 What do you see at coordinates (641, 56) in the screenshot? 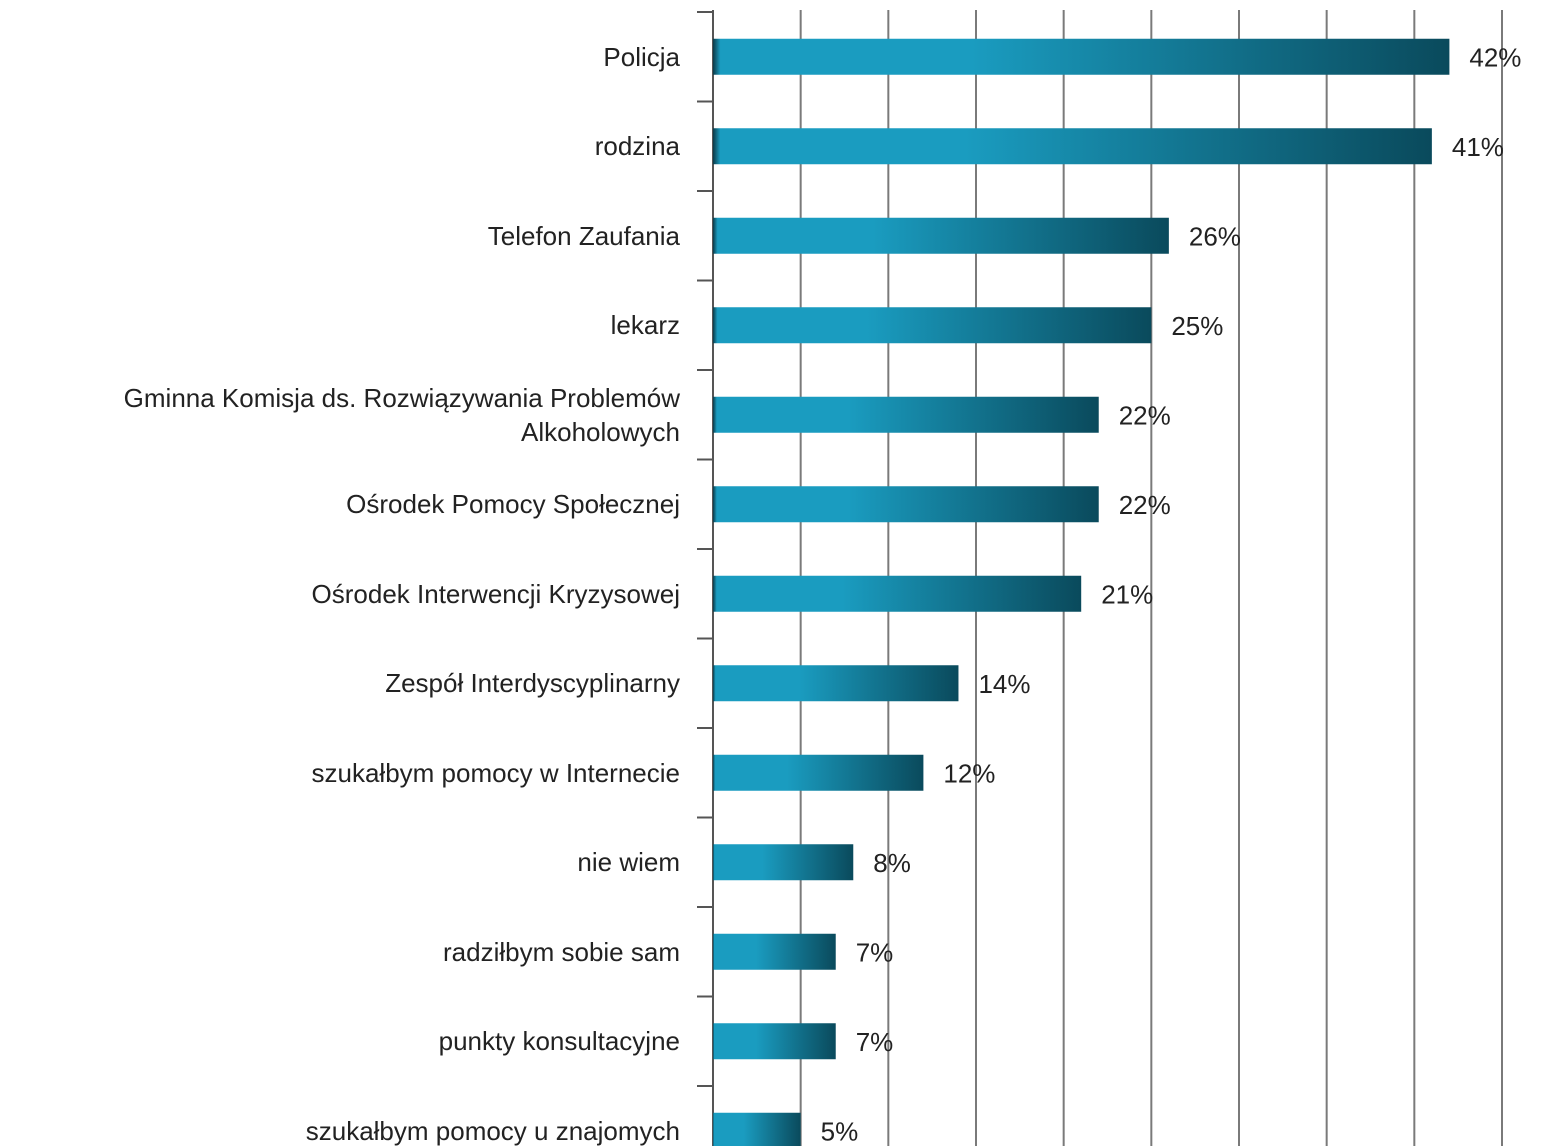
I see `category-label: Policja` at bounding box center [641, 56].